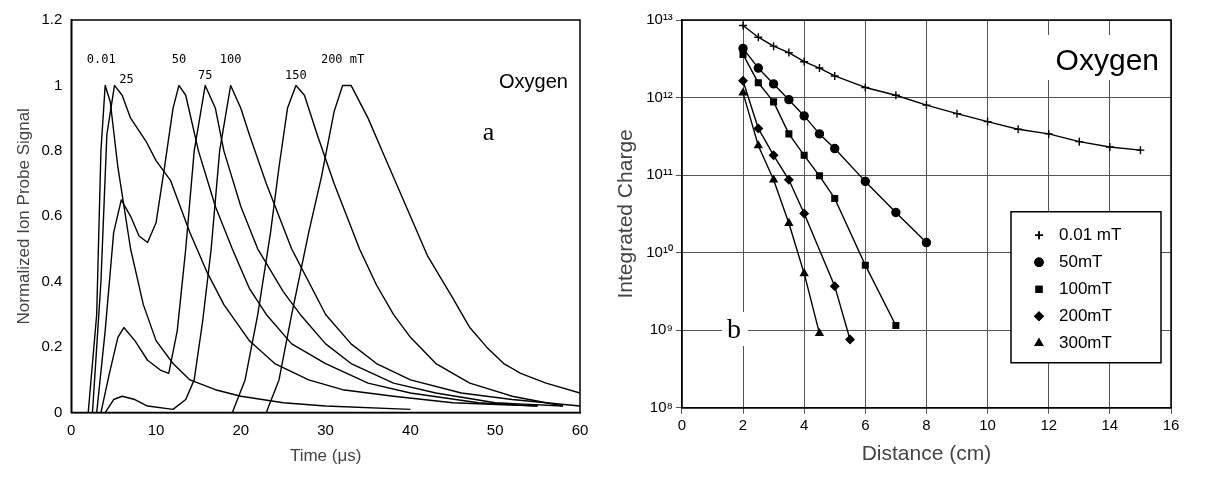  What do you see at coordinates (659, 96) in the screenshot?
I see `y-tick-label: 10¹²` at bounding box center [659, 96].